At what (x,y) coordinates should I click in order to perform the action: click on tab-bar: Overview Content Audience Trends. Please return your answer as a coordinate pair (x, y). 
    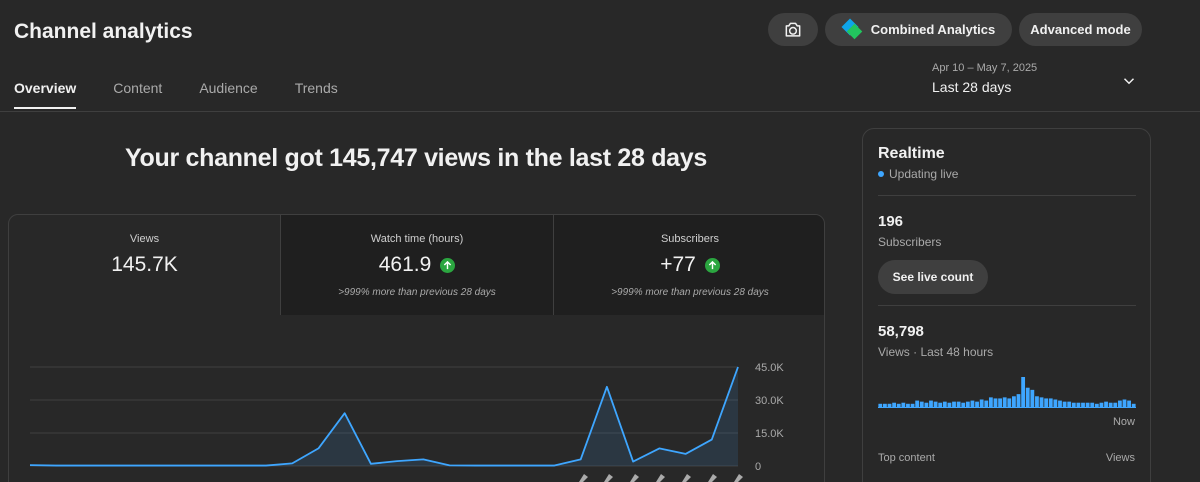
    Looking at the image, I should click on (194, 94).